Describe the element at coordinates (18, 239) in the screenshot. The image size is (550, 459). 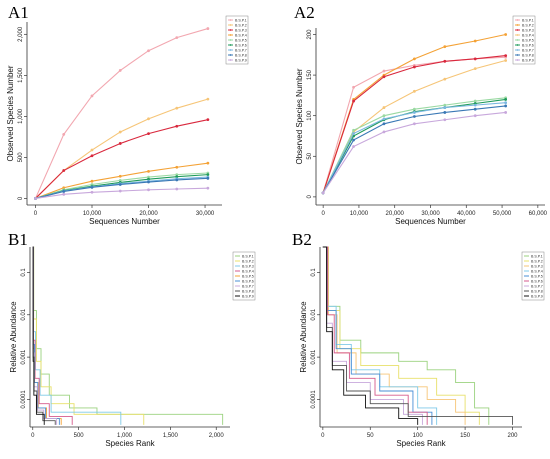
I see `panel-label-b1: B1` at that location.